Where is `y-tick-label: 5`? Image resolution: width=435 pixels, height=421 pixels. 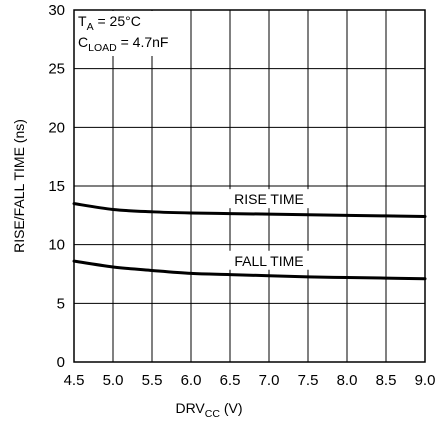
y-tick-label: 5 is located at coordinates (61, 303).